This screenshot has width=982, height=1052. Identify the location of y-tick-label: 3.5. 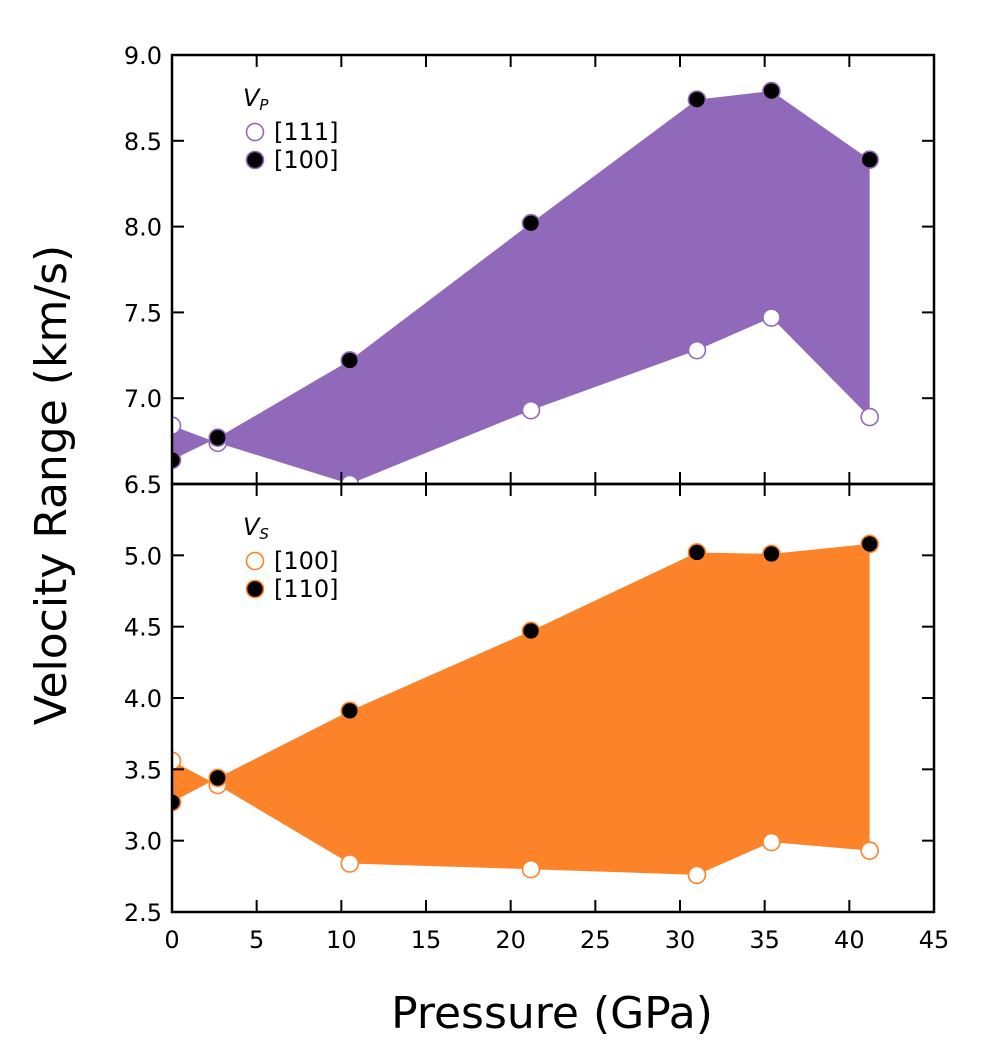
(143, 770).